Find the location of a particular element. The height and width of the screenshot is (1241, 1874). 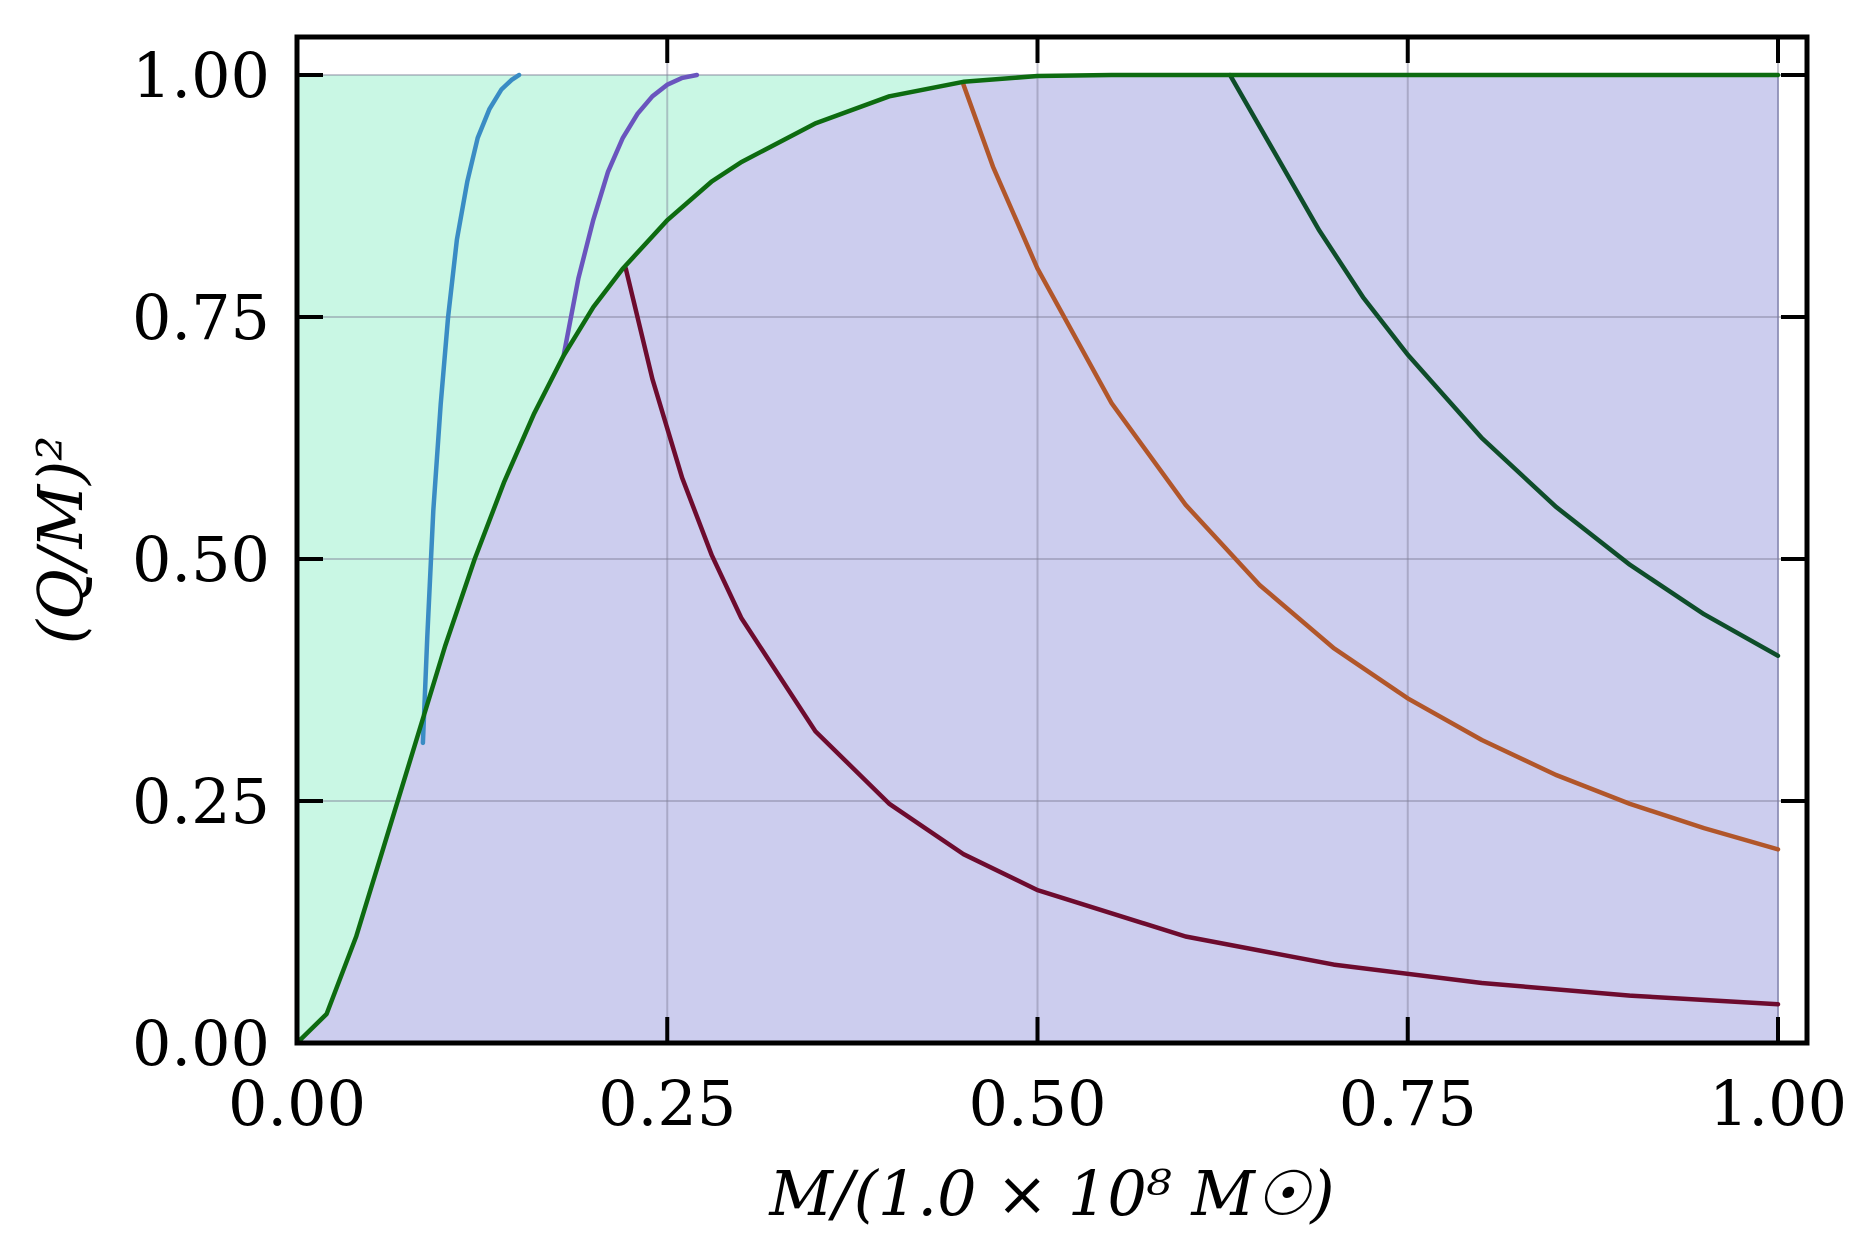

y-axis-label: (Q/M)² is located at coordinates (60, 540).